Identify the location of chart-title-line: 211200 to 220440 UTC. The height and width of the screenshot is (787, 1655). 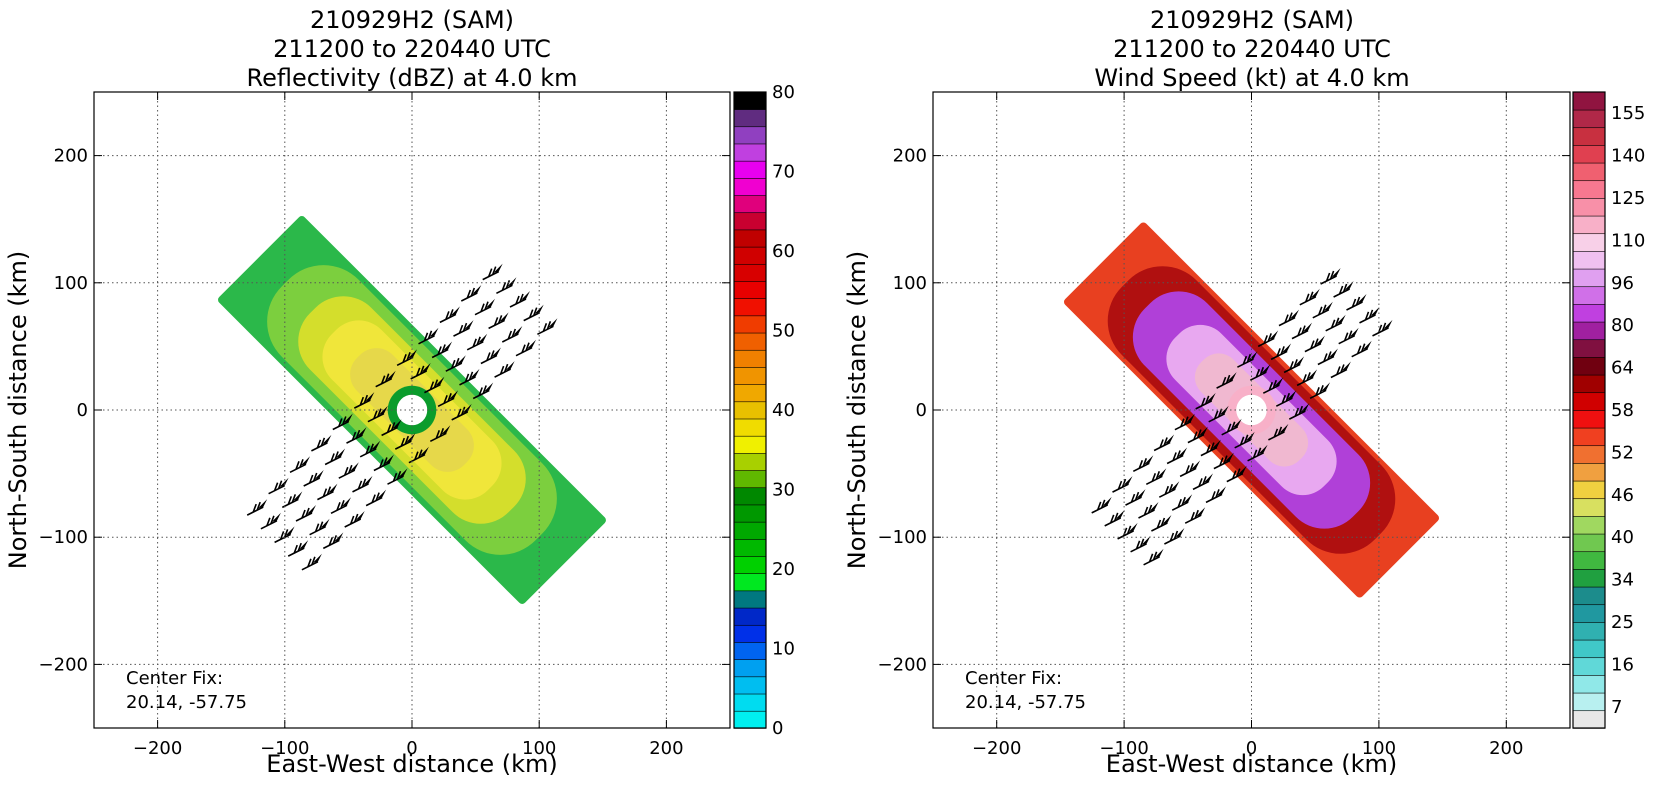
(1252, 49).